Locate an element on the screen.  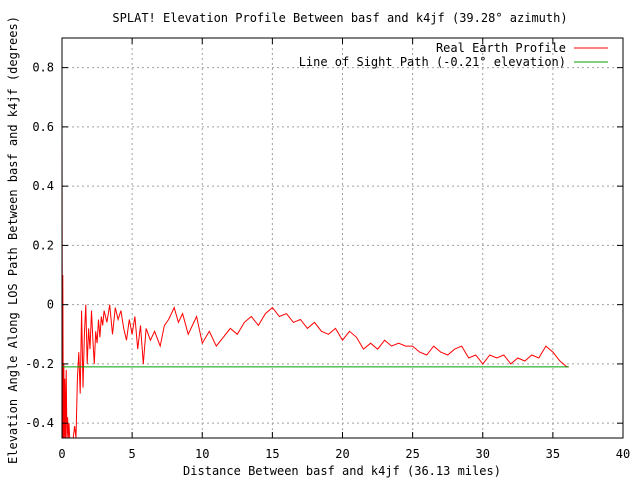
x-tick-label: 35 is located at coordinates (553, 454).